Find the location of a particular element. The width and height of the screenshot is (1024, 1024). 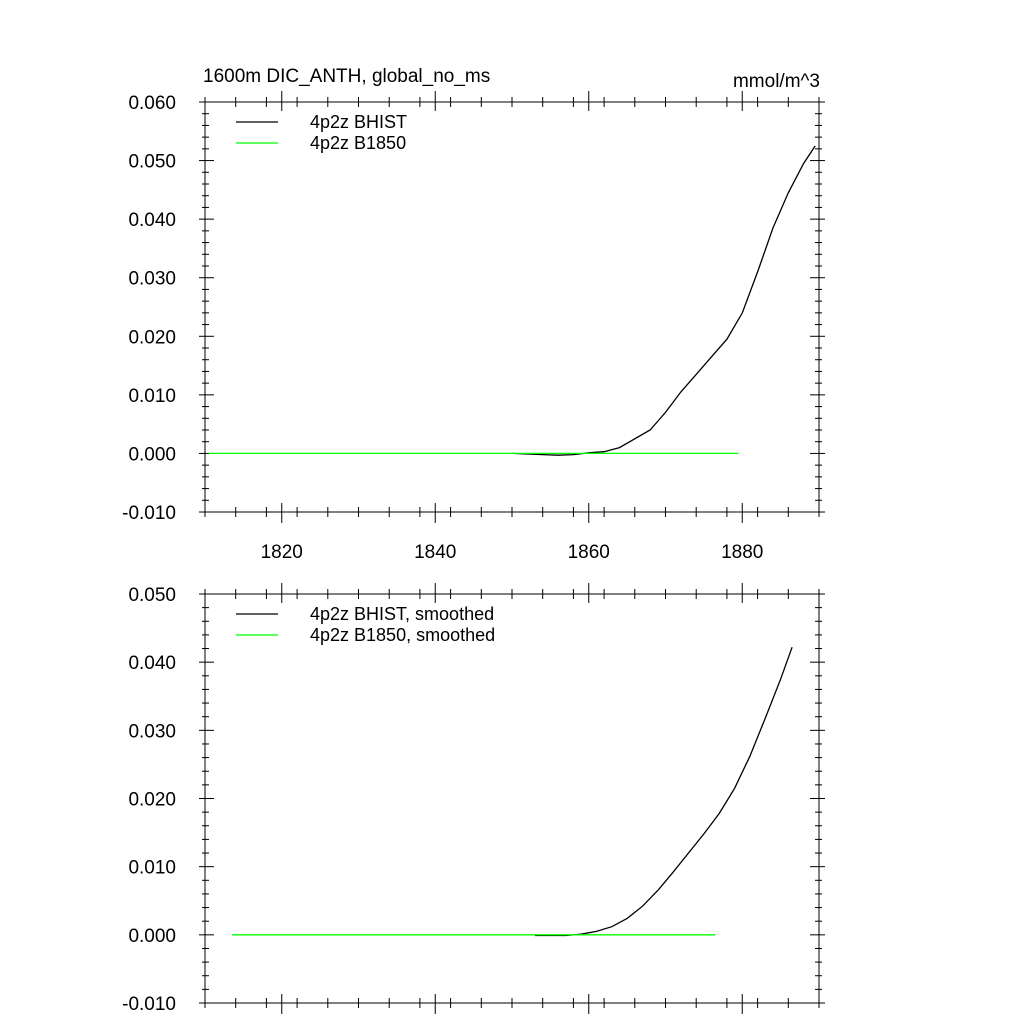

legend-label-1: 4p2z BHIST, smoothed is located at coordinates (402, 614).